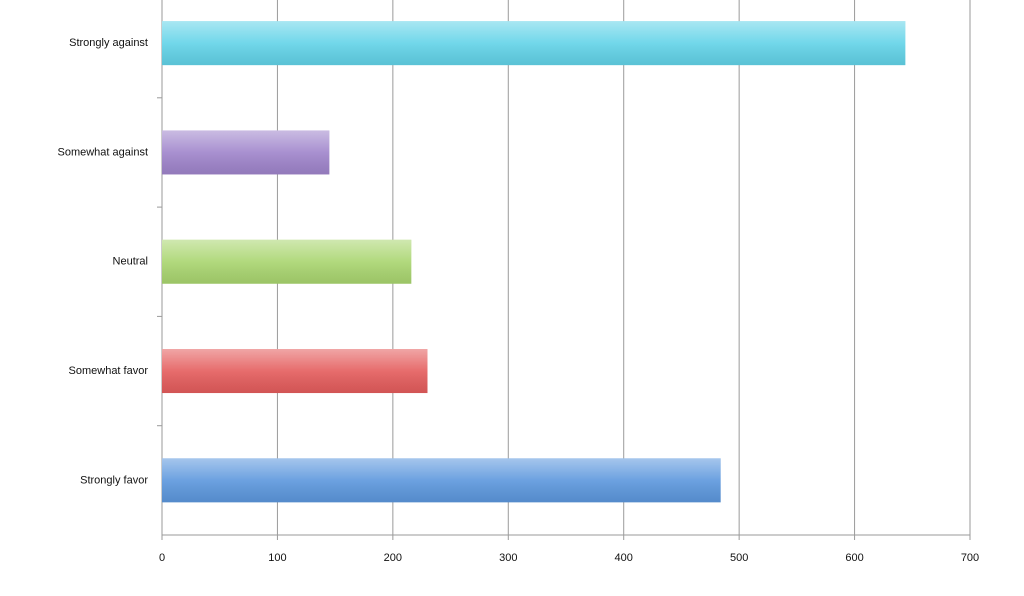 This screenshot has width=1024, height=596. What do you see at coordinates (108, 43) in the screenshot?
I see `y-tick-label: Strongly against` at bounding box center [108, 43].